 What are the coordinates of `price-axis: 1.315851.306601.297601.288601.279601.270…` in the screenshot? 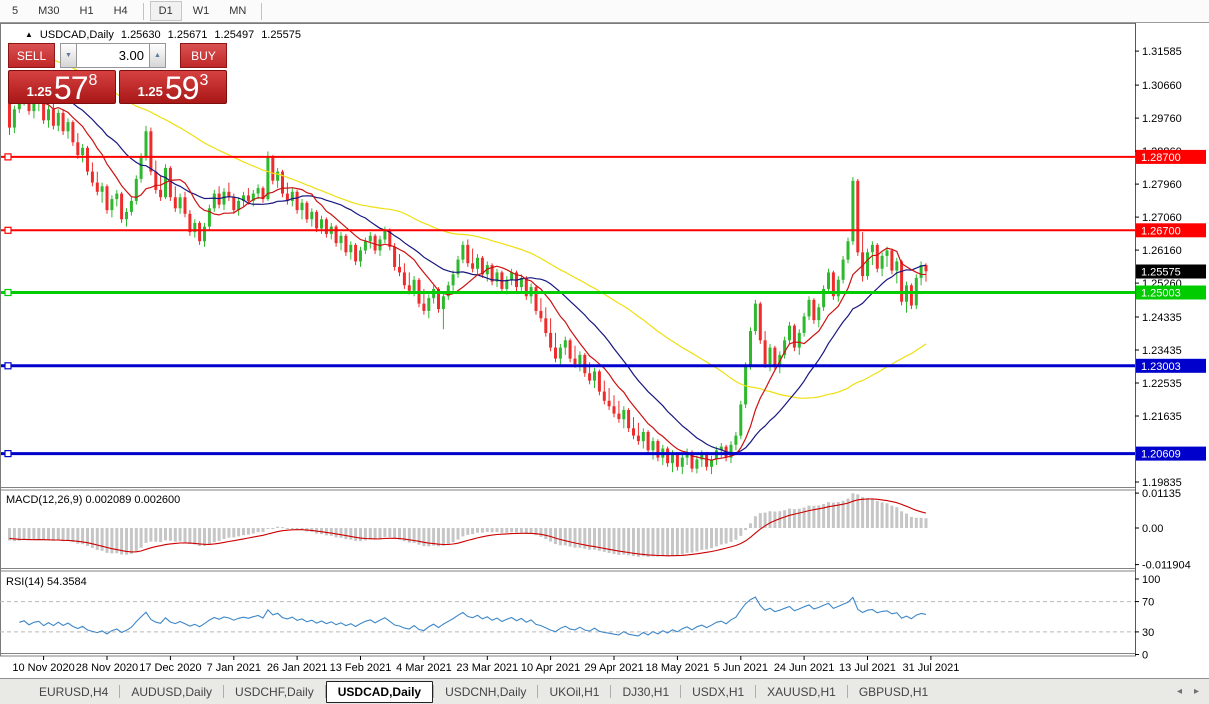 It's located at (1172, 350).